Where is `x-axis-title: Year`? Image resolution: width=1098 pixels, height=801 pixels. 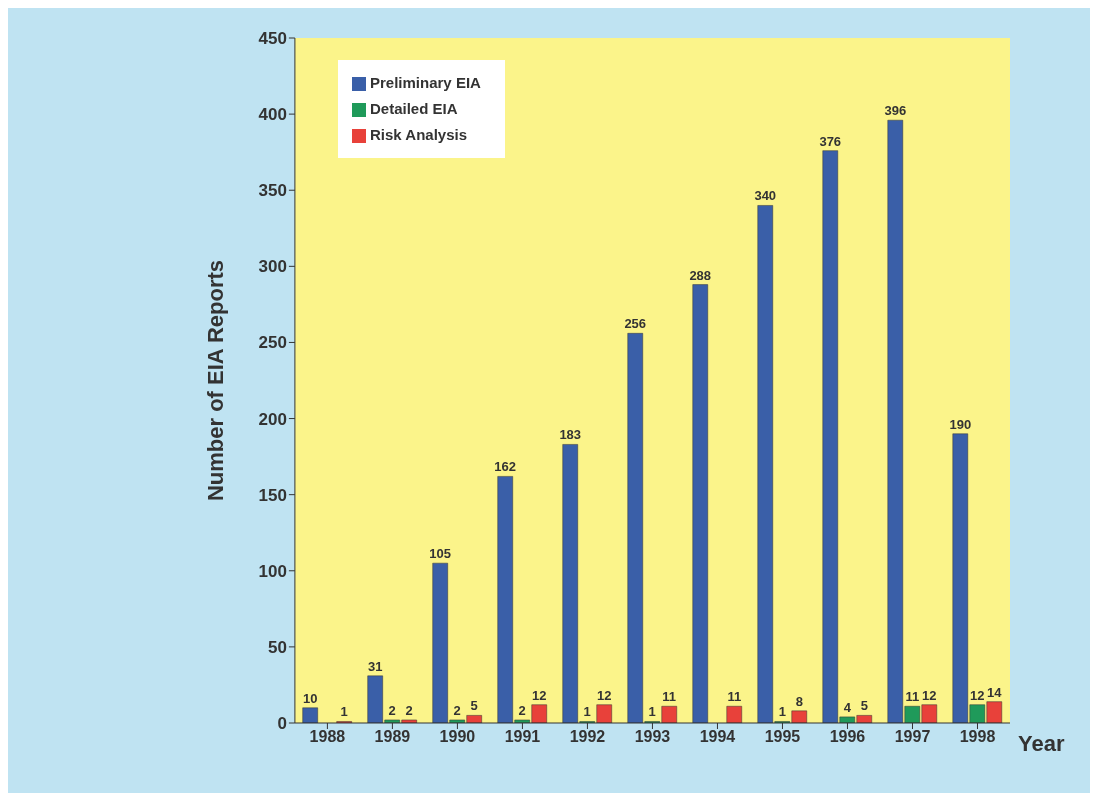 x-axis-title: Year is located at coordinates (1041, 743).